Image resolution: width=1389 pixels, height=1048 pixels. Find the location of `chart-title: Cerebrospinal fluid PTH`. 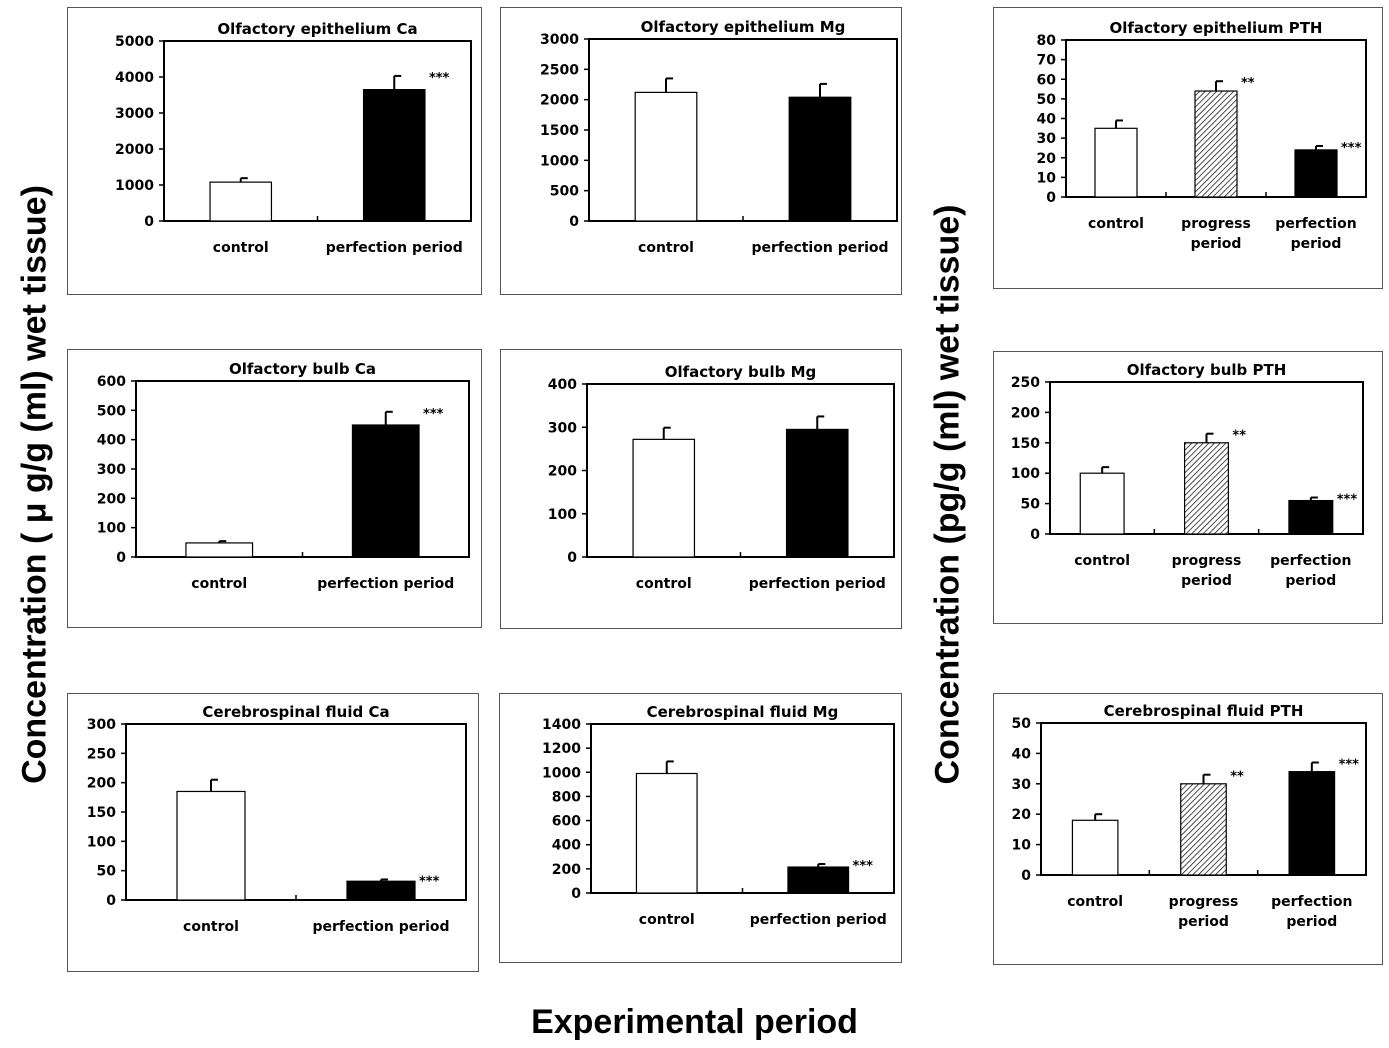

chart-title: Cerebrospinal fluid PTH is located at coordinates (1204, 711).